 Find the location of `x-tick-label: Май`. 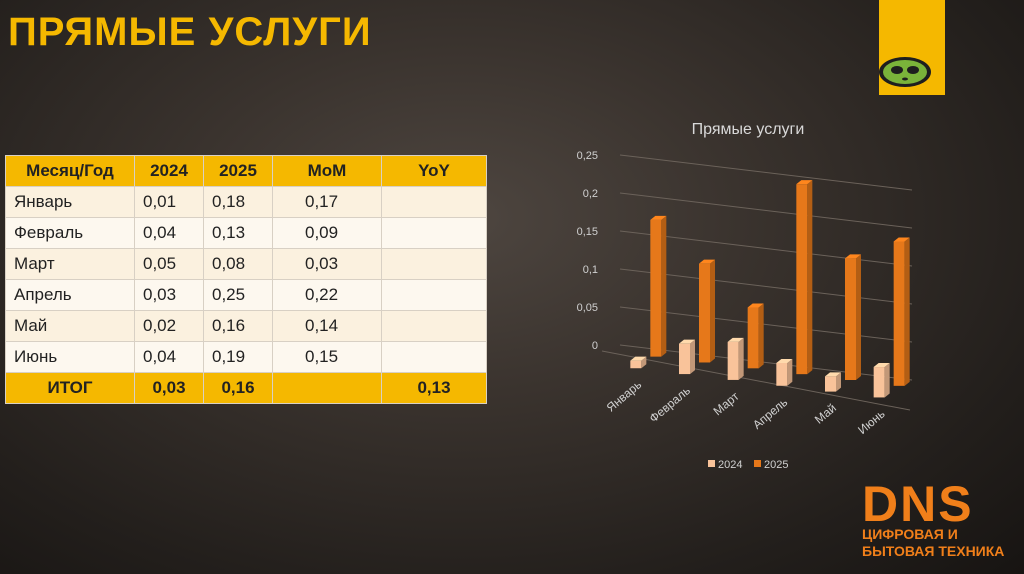

x-tick-label: Май is located at coordinates (825, 414).